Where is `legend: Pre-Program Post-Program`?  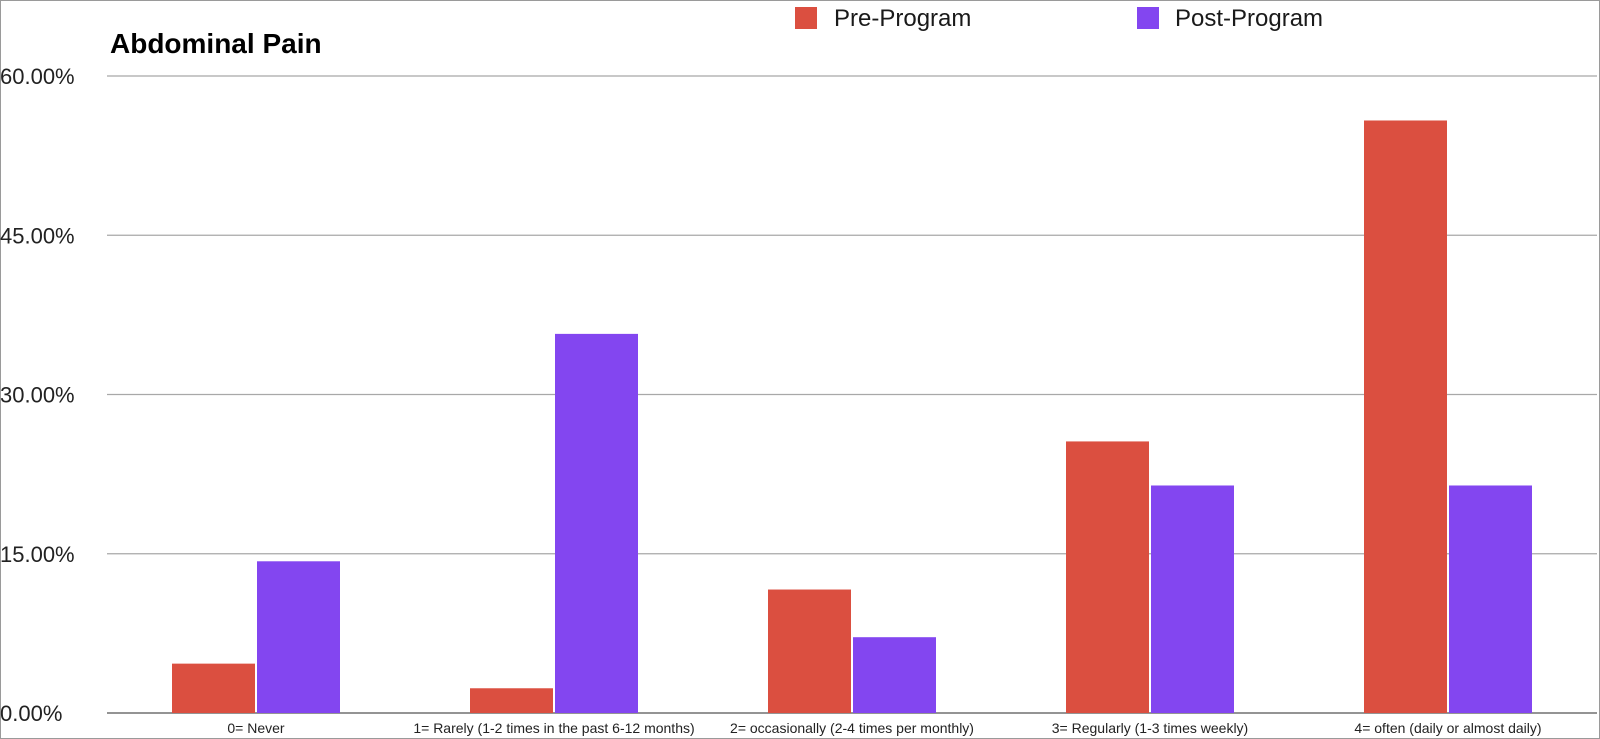
legend: Pre-Program Post-Program is located at coordinates (1059, 18).